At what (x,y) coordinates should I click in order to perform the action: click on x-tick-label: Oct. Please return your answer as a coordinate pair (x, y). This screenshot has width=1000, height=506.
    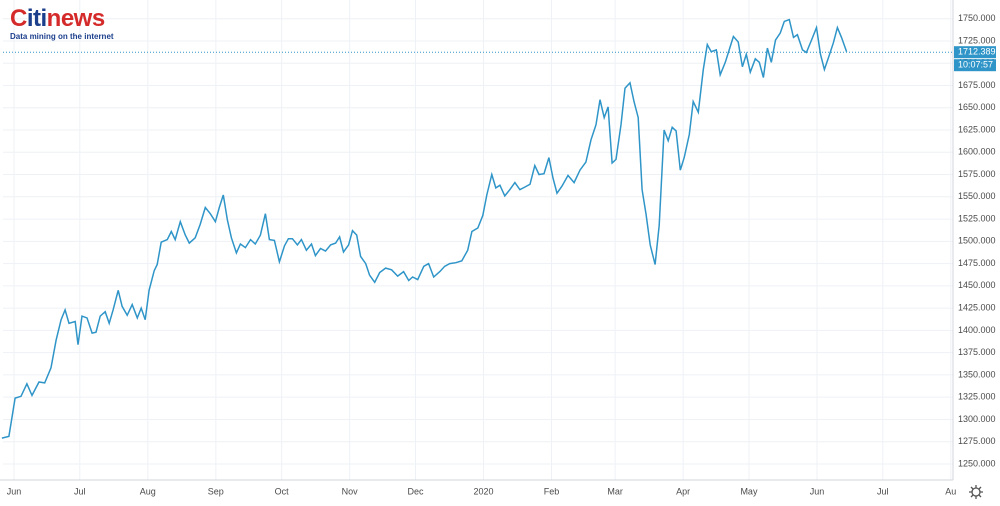
    Looking at the image, I should click on (282, 491).